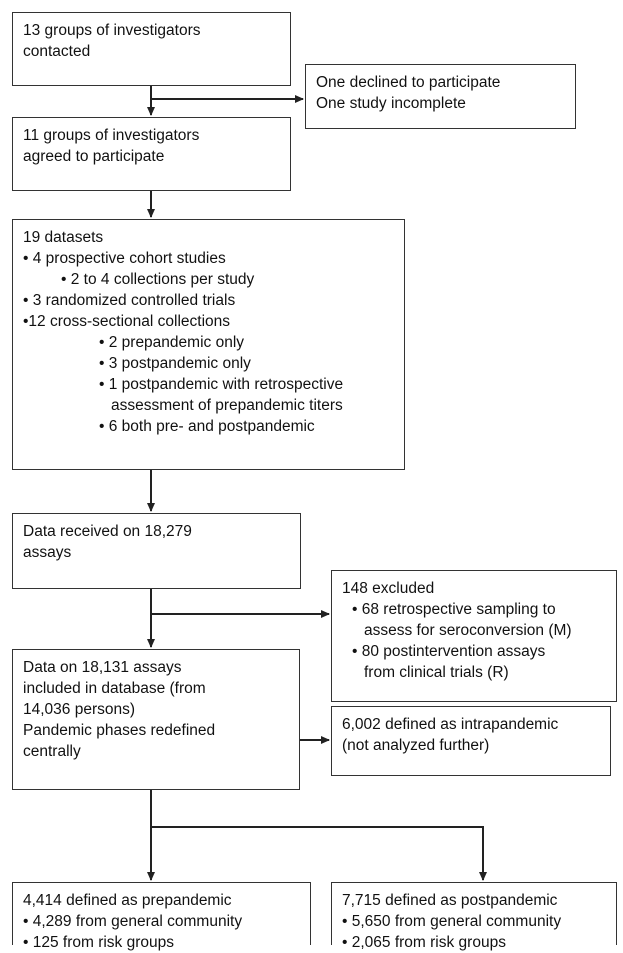 Image resolution: width=623 pixels, height=953 pixels. Describe the element at coordinates (388, 588) in the screenshot. I see `excluded-title: 148 excluded` at that location.